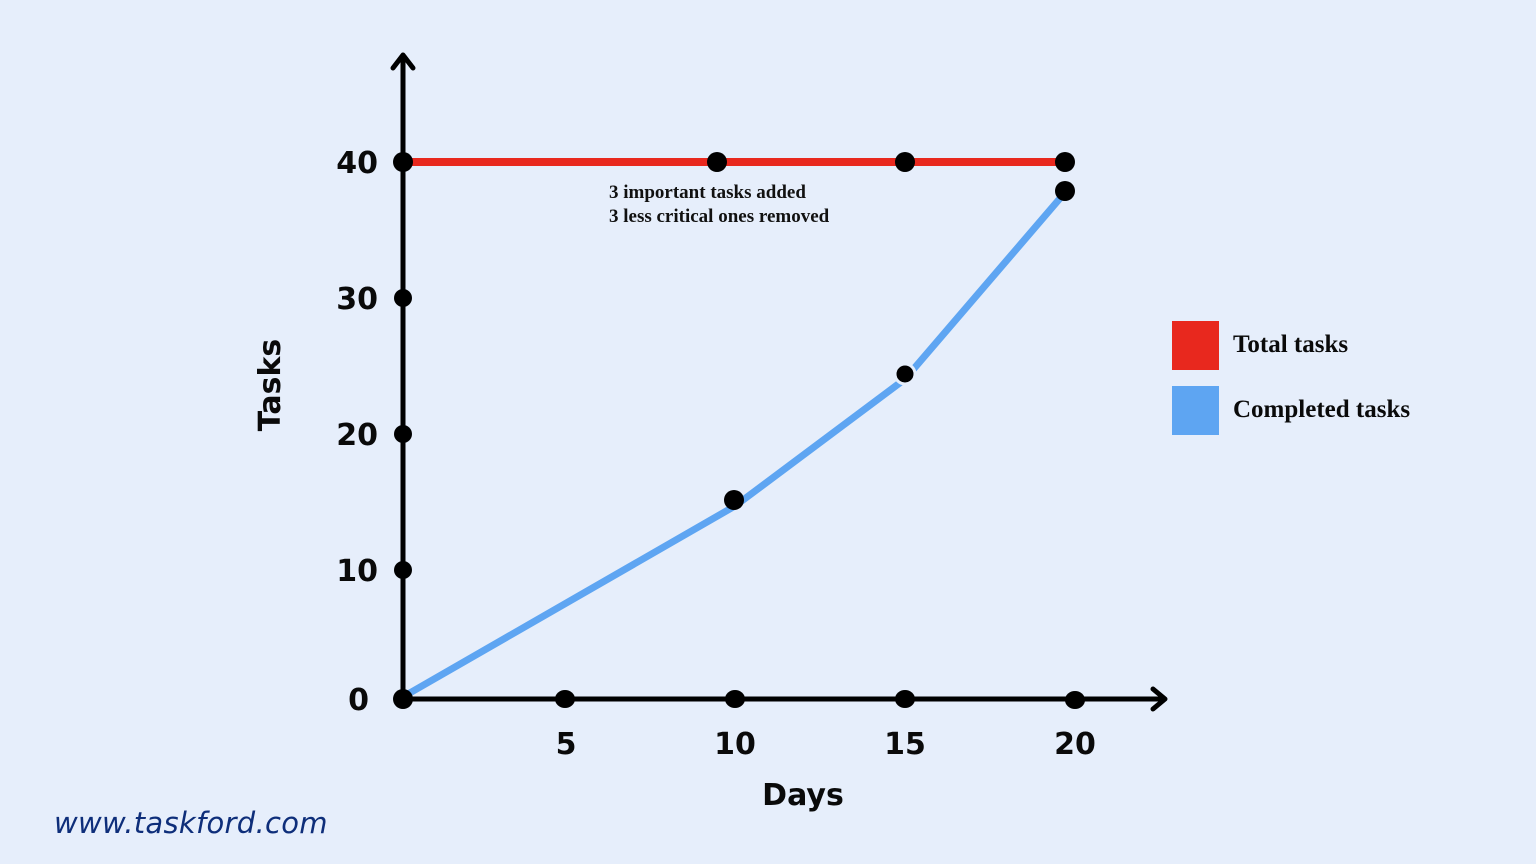 This screenshot has width=1536, height=864. What do you see at coordinates (357, 299) in the screenshot?
I see `y-tick-label-30: 30` at bounding box center [357, 299].